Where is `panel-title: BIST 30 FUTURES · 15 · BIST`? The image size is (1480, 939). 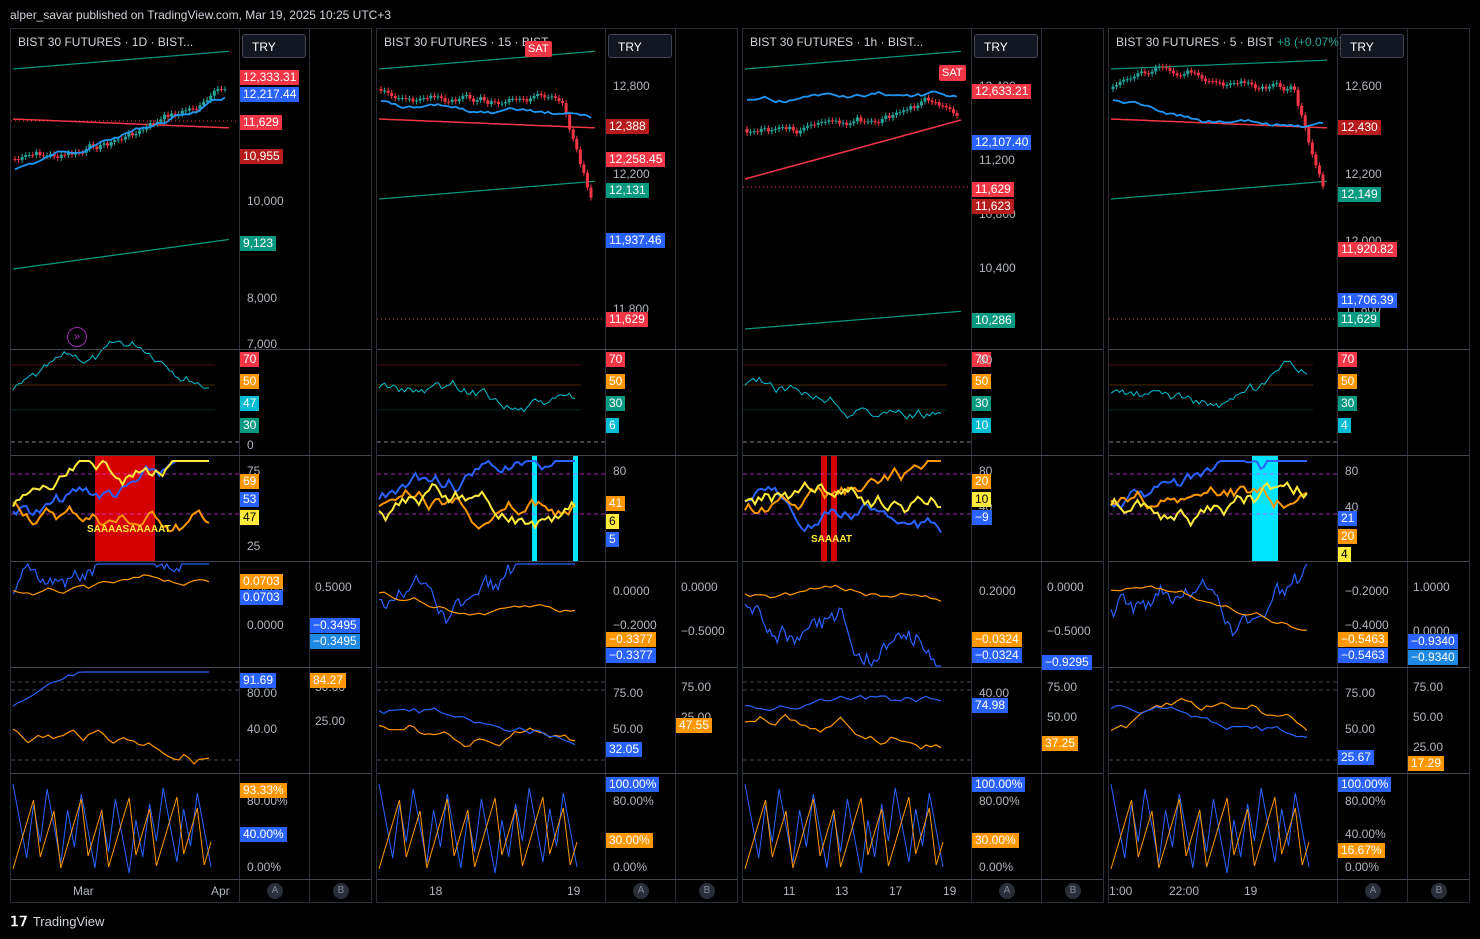
panel-title: BIST 30 FUTURES · 15 · BIST is located at coordinates (466, 42).